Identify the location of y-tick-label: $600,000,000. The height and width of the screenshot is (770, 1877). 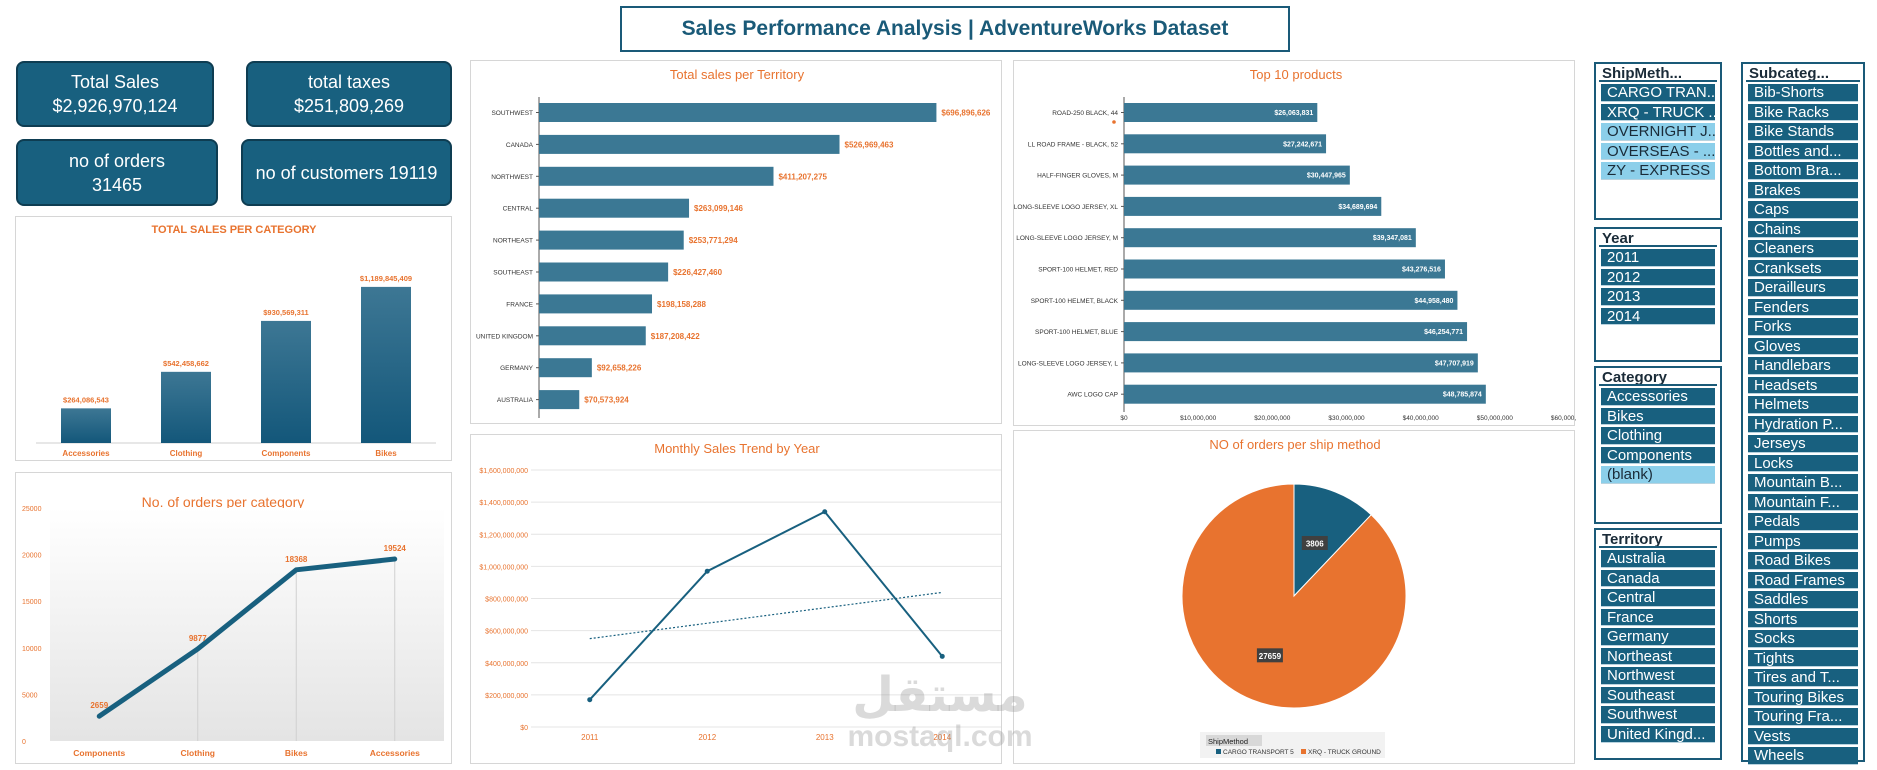
(506, 632).